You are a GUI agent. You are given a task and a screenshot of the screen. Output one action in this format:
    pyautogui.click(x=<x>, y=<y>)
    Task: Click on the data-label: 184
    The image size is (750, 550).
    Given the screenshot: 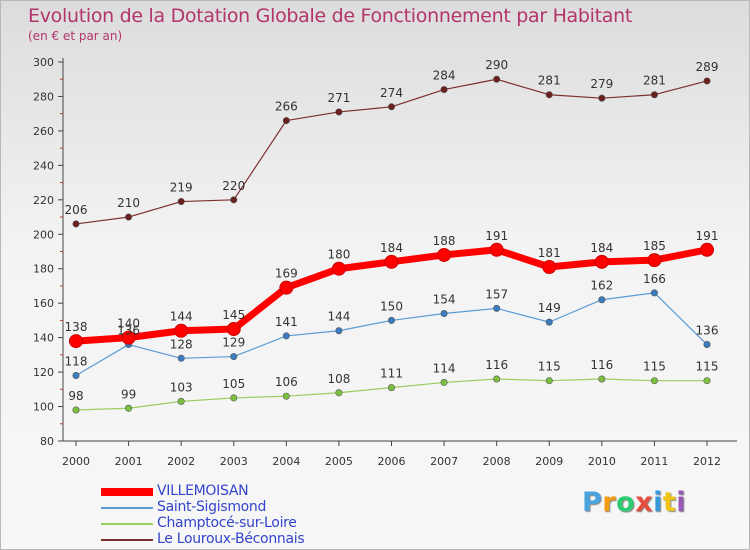 What is the action you would take?
    pyautogui.click(x=391, y=248)
    